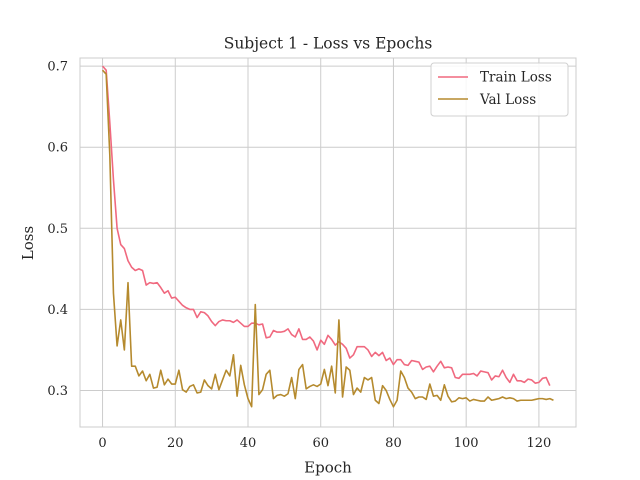  I want to click on x-axis-label: Epoch, so click(328, 468).